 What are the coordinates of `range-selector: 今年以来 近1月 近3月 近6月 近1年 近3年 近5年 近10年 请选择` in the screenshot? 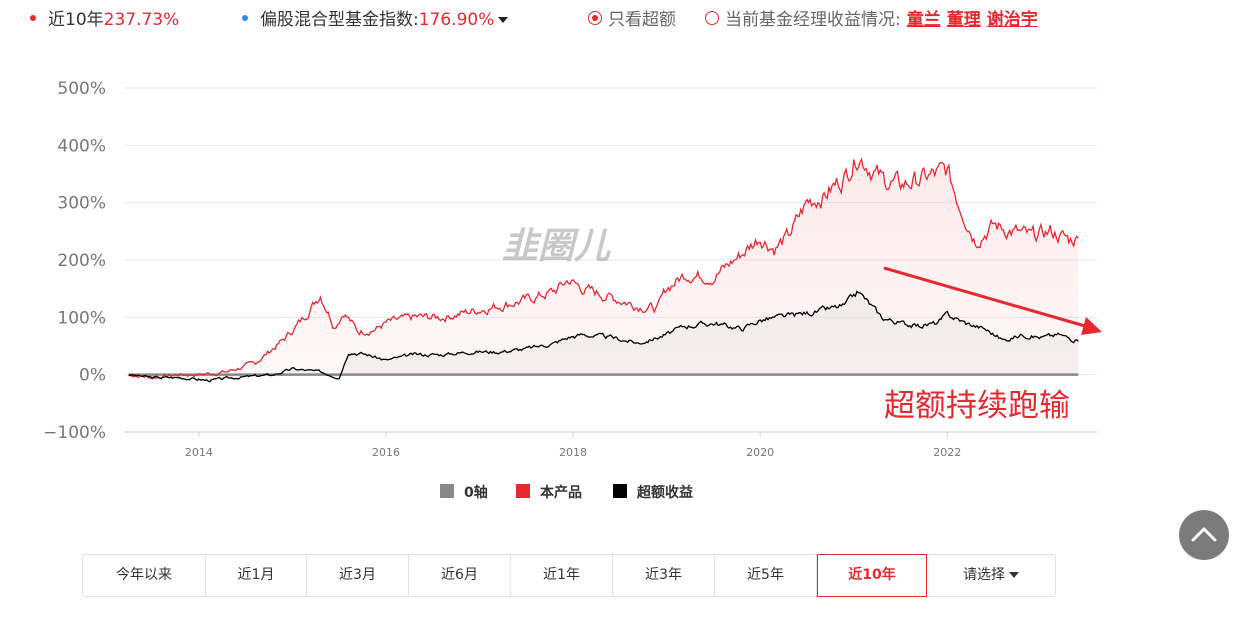 It's located at (569, 575).